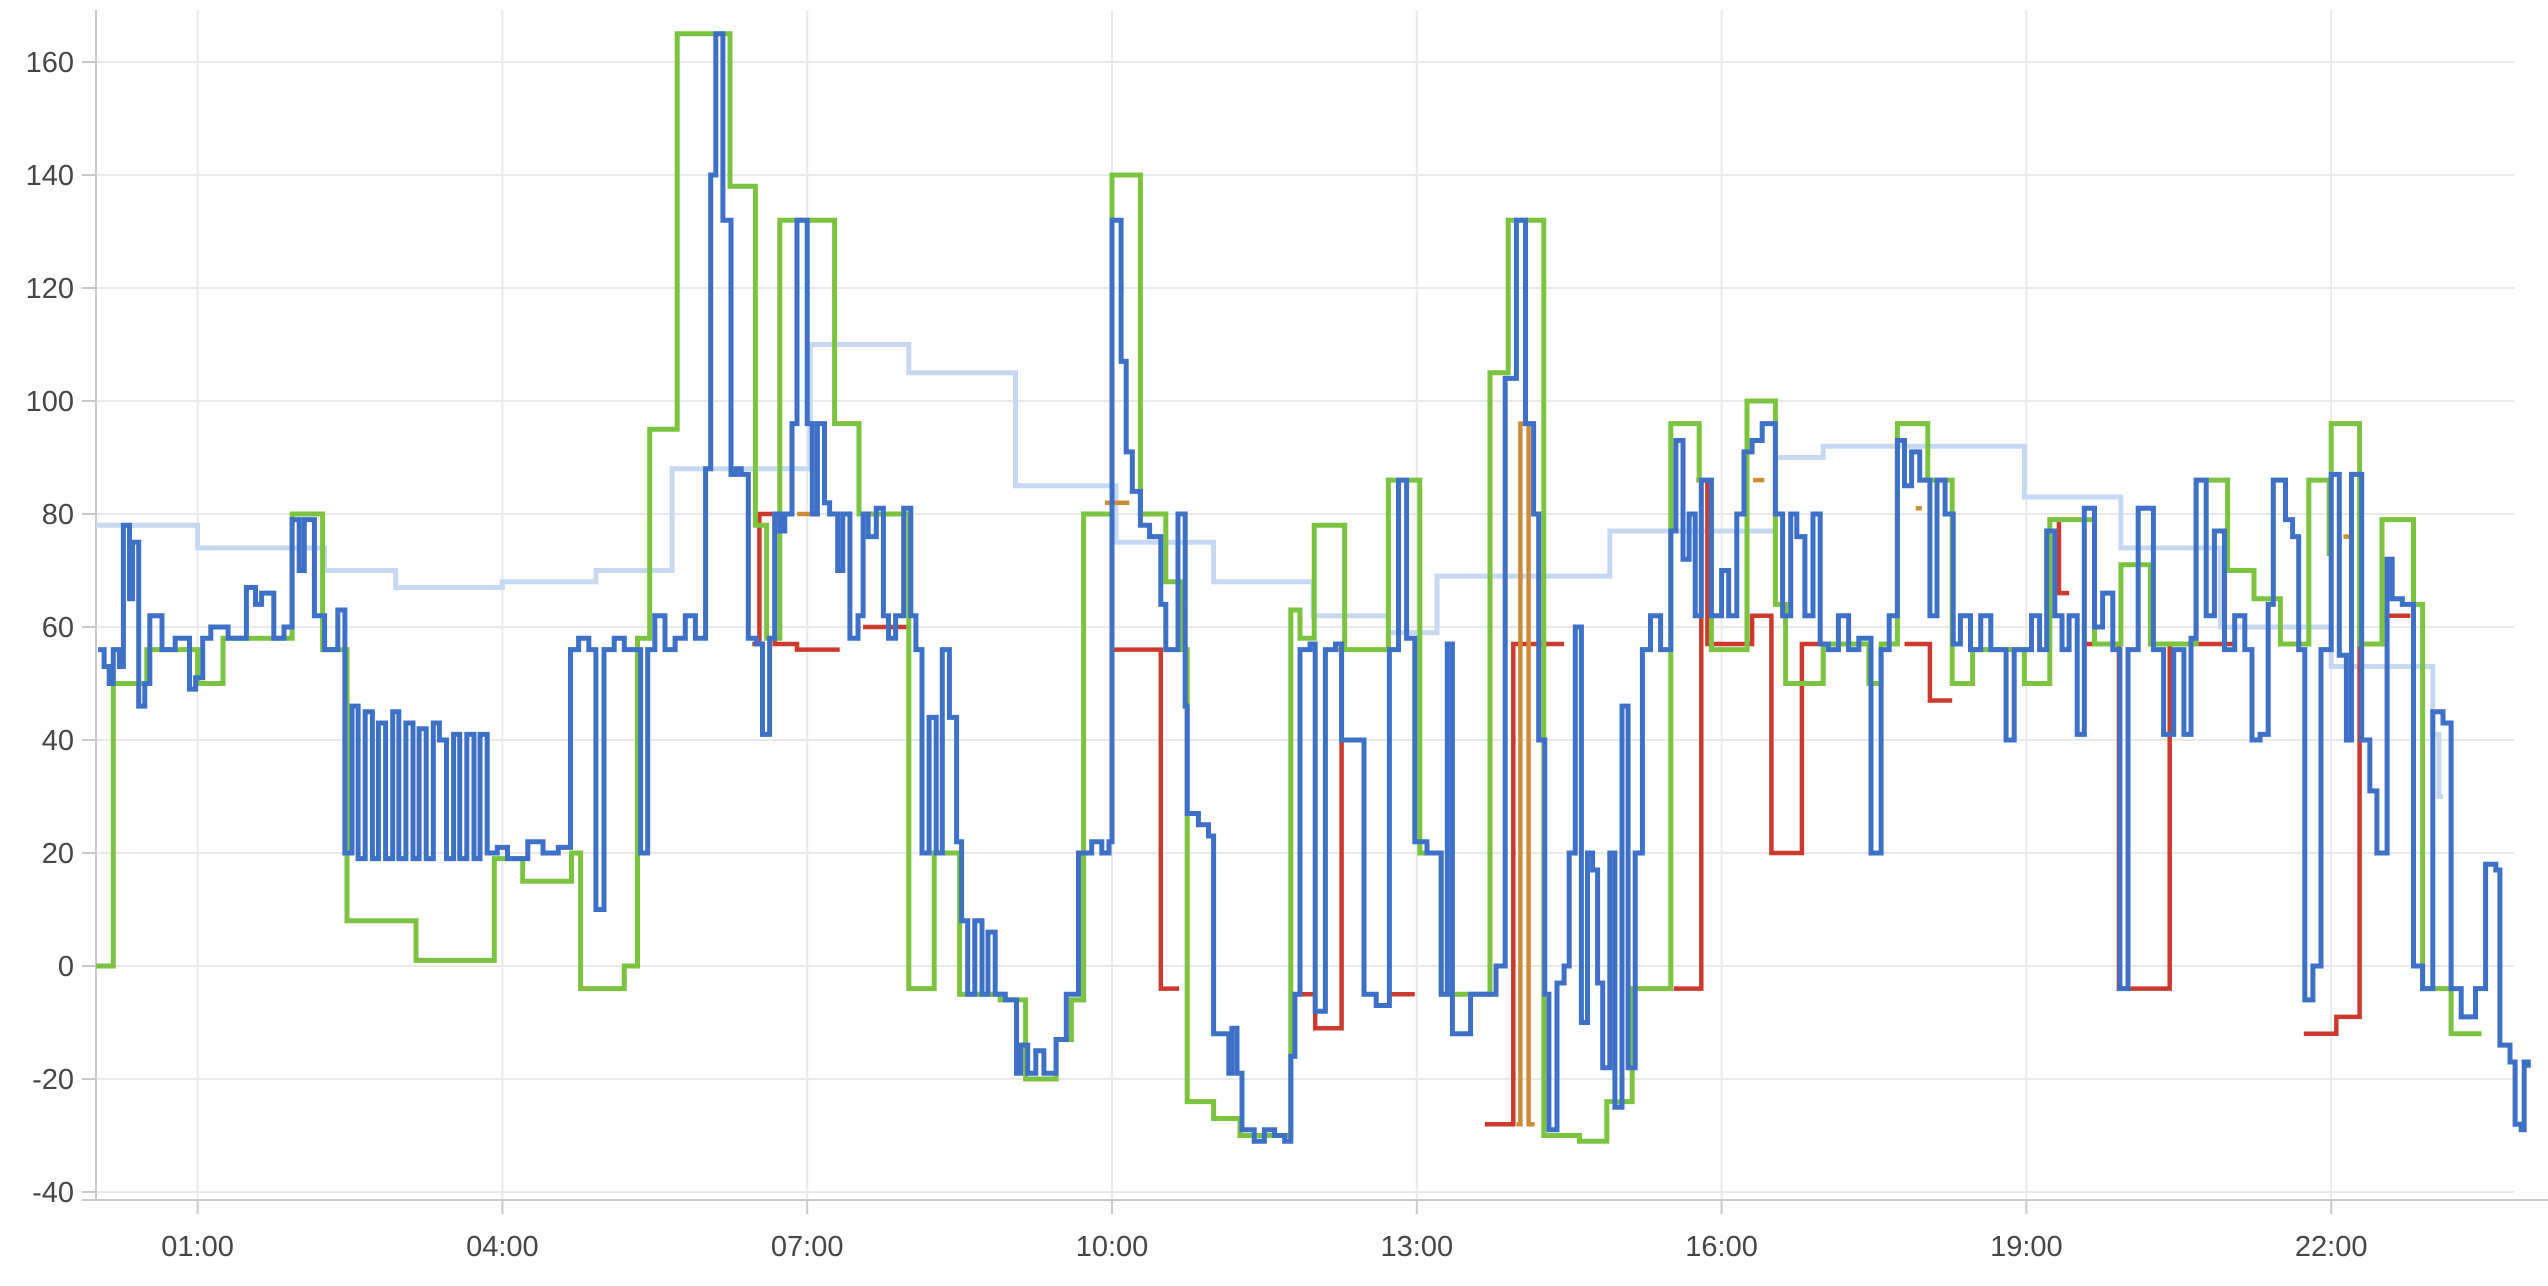 The image size is (2548, 1286). I want to click on y-axis-tick-label: 60, so click(58, 628).